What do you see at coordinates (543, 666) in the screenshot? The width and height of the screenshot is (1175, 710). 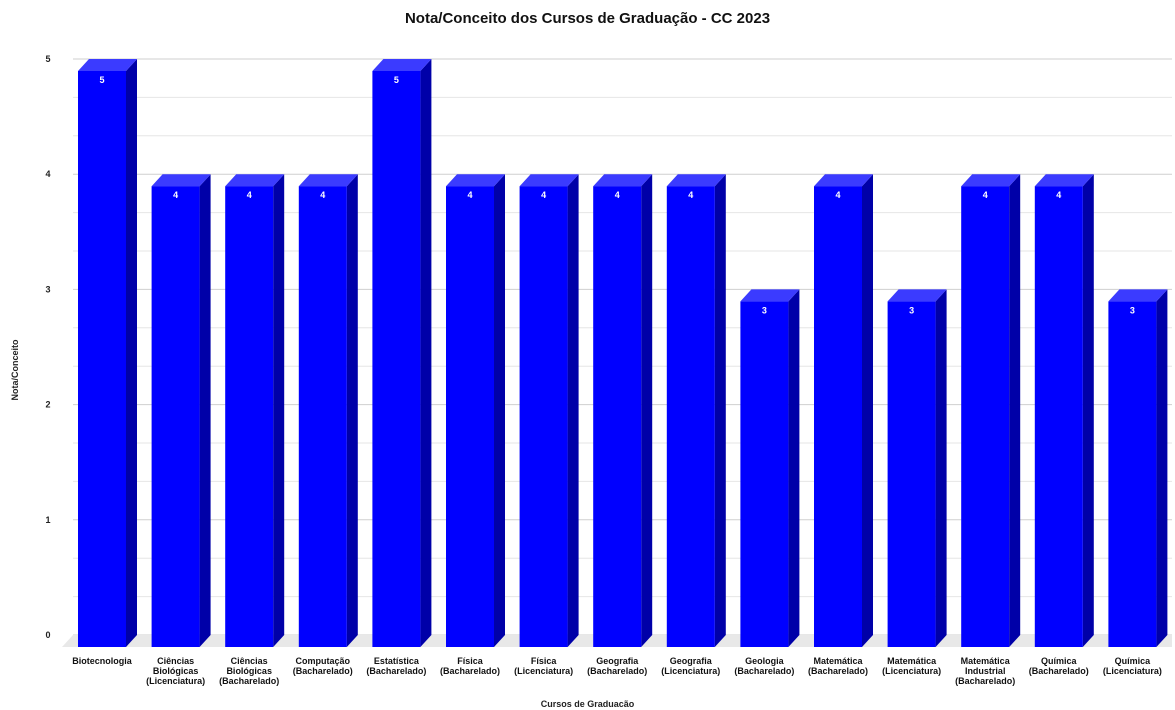 I see `x-category-label: Física (Licenciatura)` at bounding box center [543, 666].